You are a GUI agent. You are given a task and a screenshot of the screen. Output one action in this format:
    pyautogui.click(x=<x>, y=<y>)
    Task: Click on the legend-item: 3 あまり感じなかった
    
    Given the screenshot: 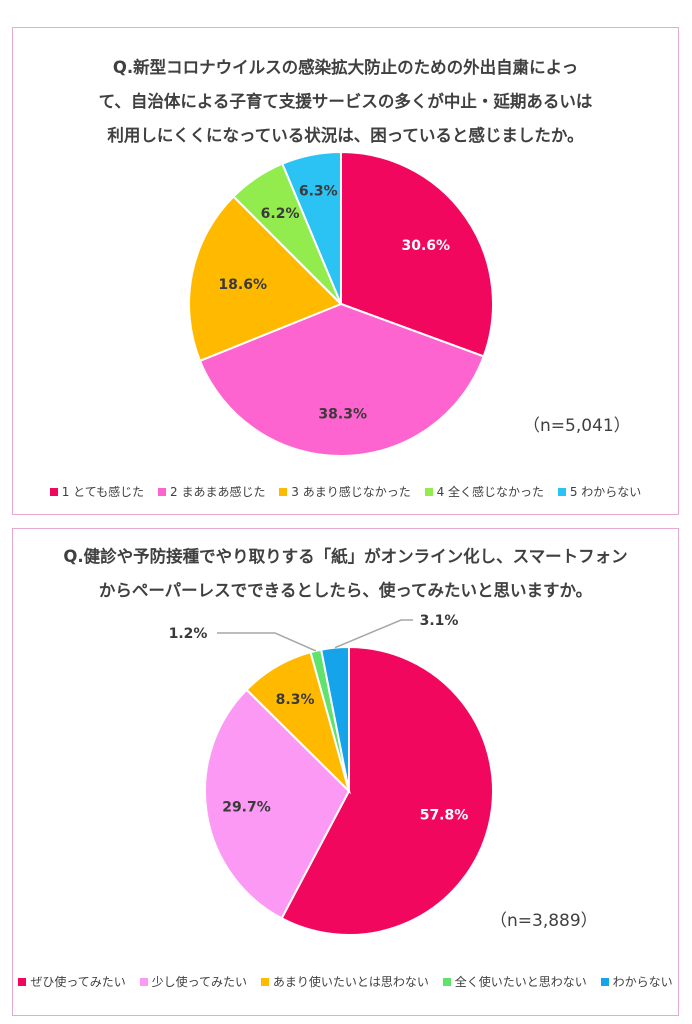 What is the action you would take?
    pyautogui.click(x=345, y=491)
    